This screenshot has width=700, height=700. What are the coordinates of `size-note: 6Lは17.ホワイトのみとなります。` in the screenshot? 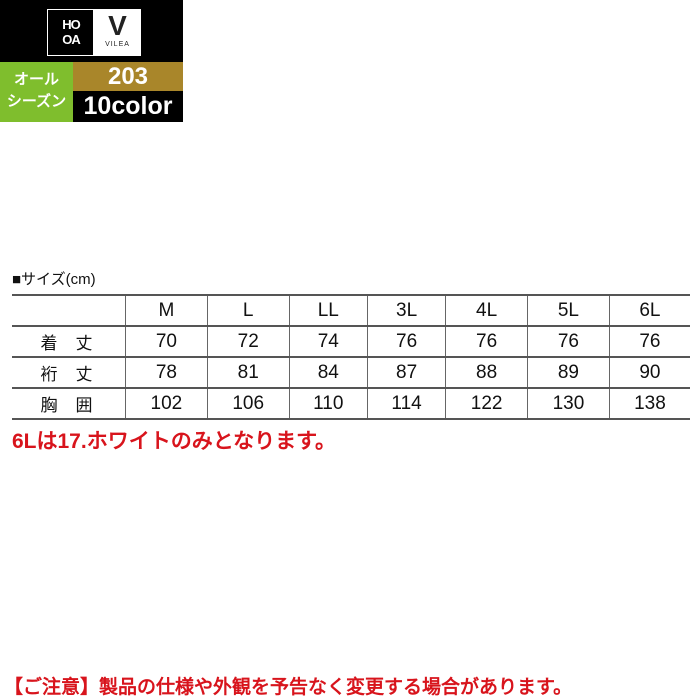 It's located at (174, 441).